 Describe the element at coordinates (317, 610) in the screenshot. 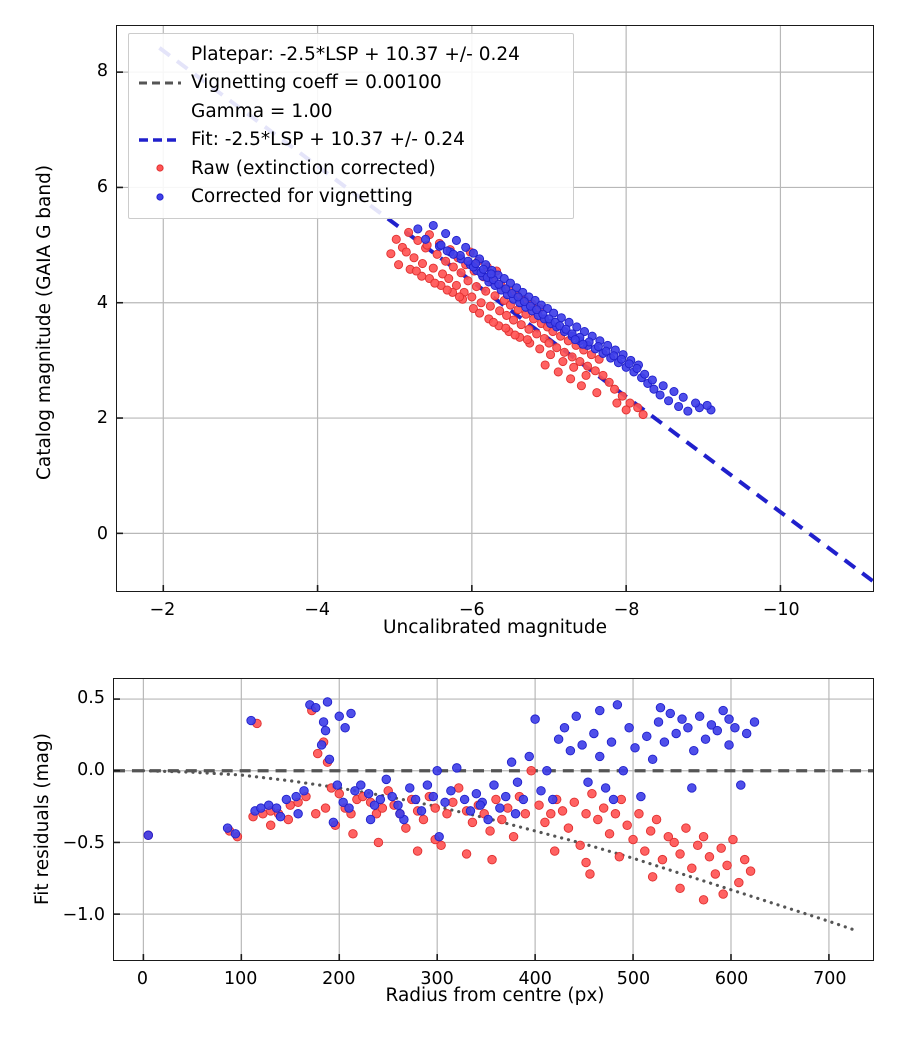

I see `calibration-x-tick: −4` at that location.